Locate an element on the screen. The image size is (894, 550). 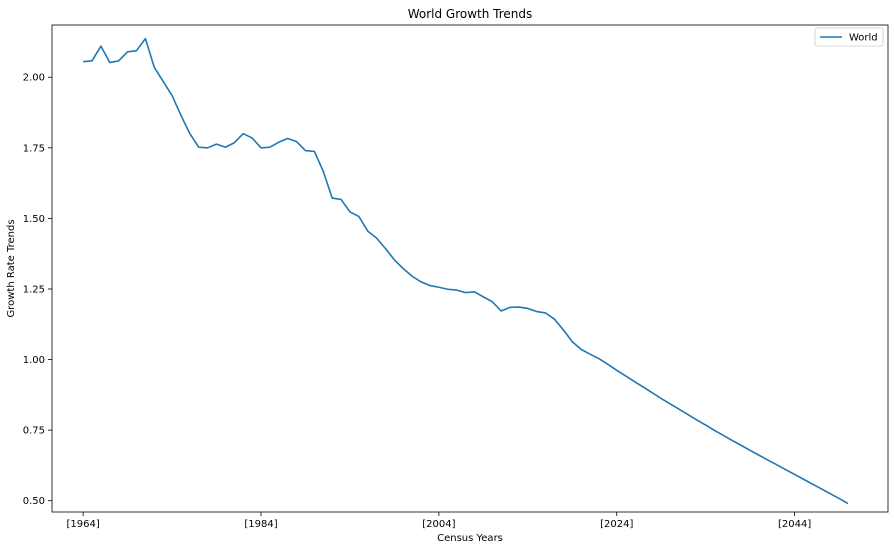
y-axis-label: Growth Rate Trends is located at coordinates (11, 268).